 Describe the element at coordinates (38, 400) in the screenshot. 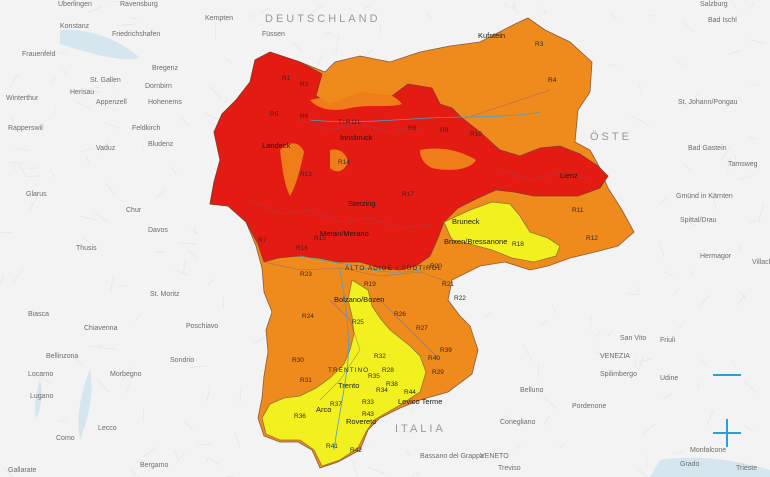

I see `lake-lugano` at that location.